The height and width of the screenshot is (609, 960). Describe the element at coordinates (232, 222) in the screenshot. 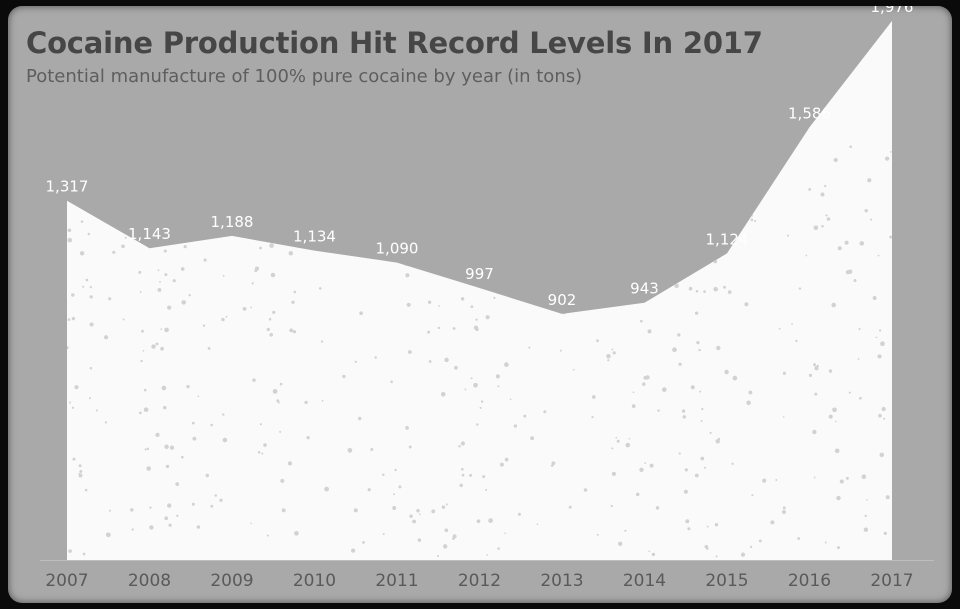

I see `data-label: 1,188` at that location.